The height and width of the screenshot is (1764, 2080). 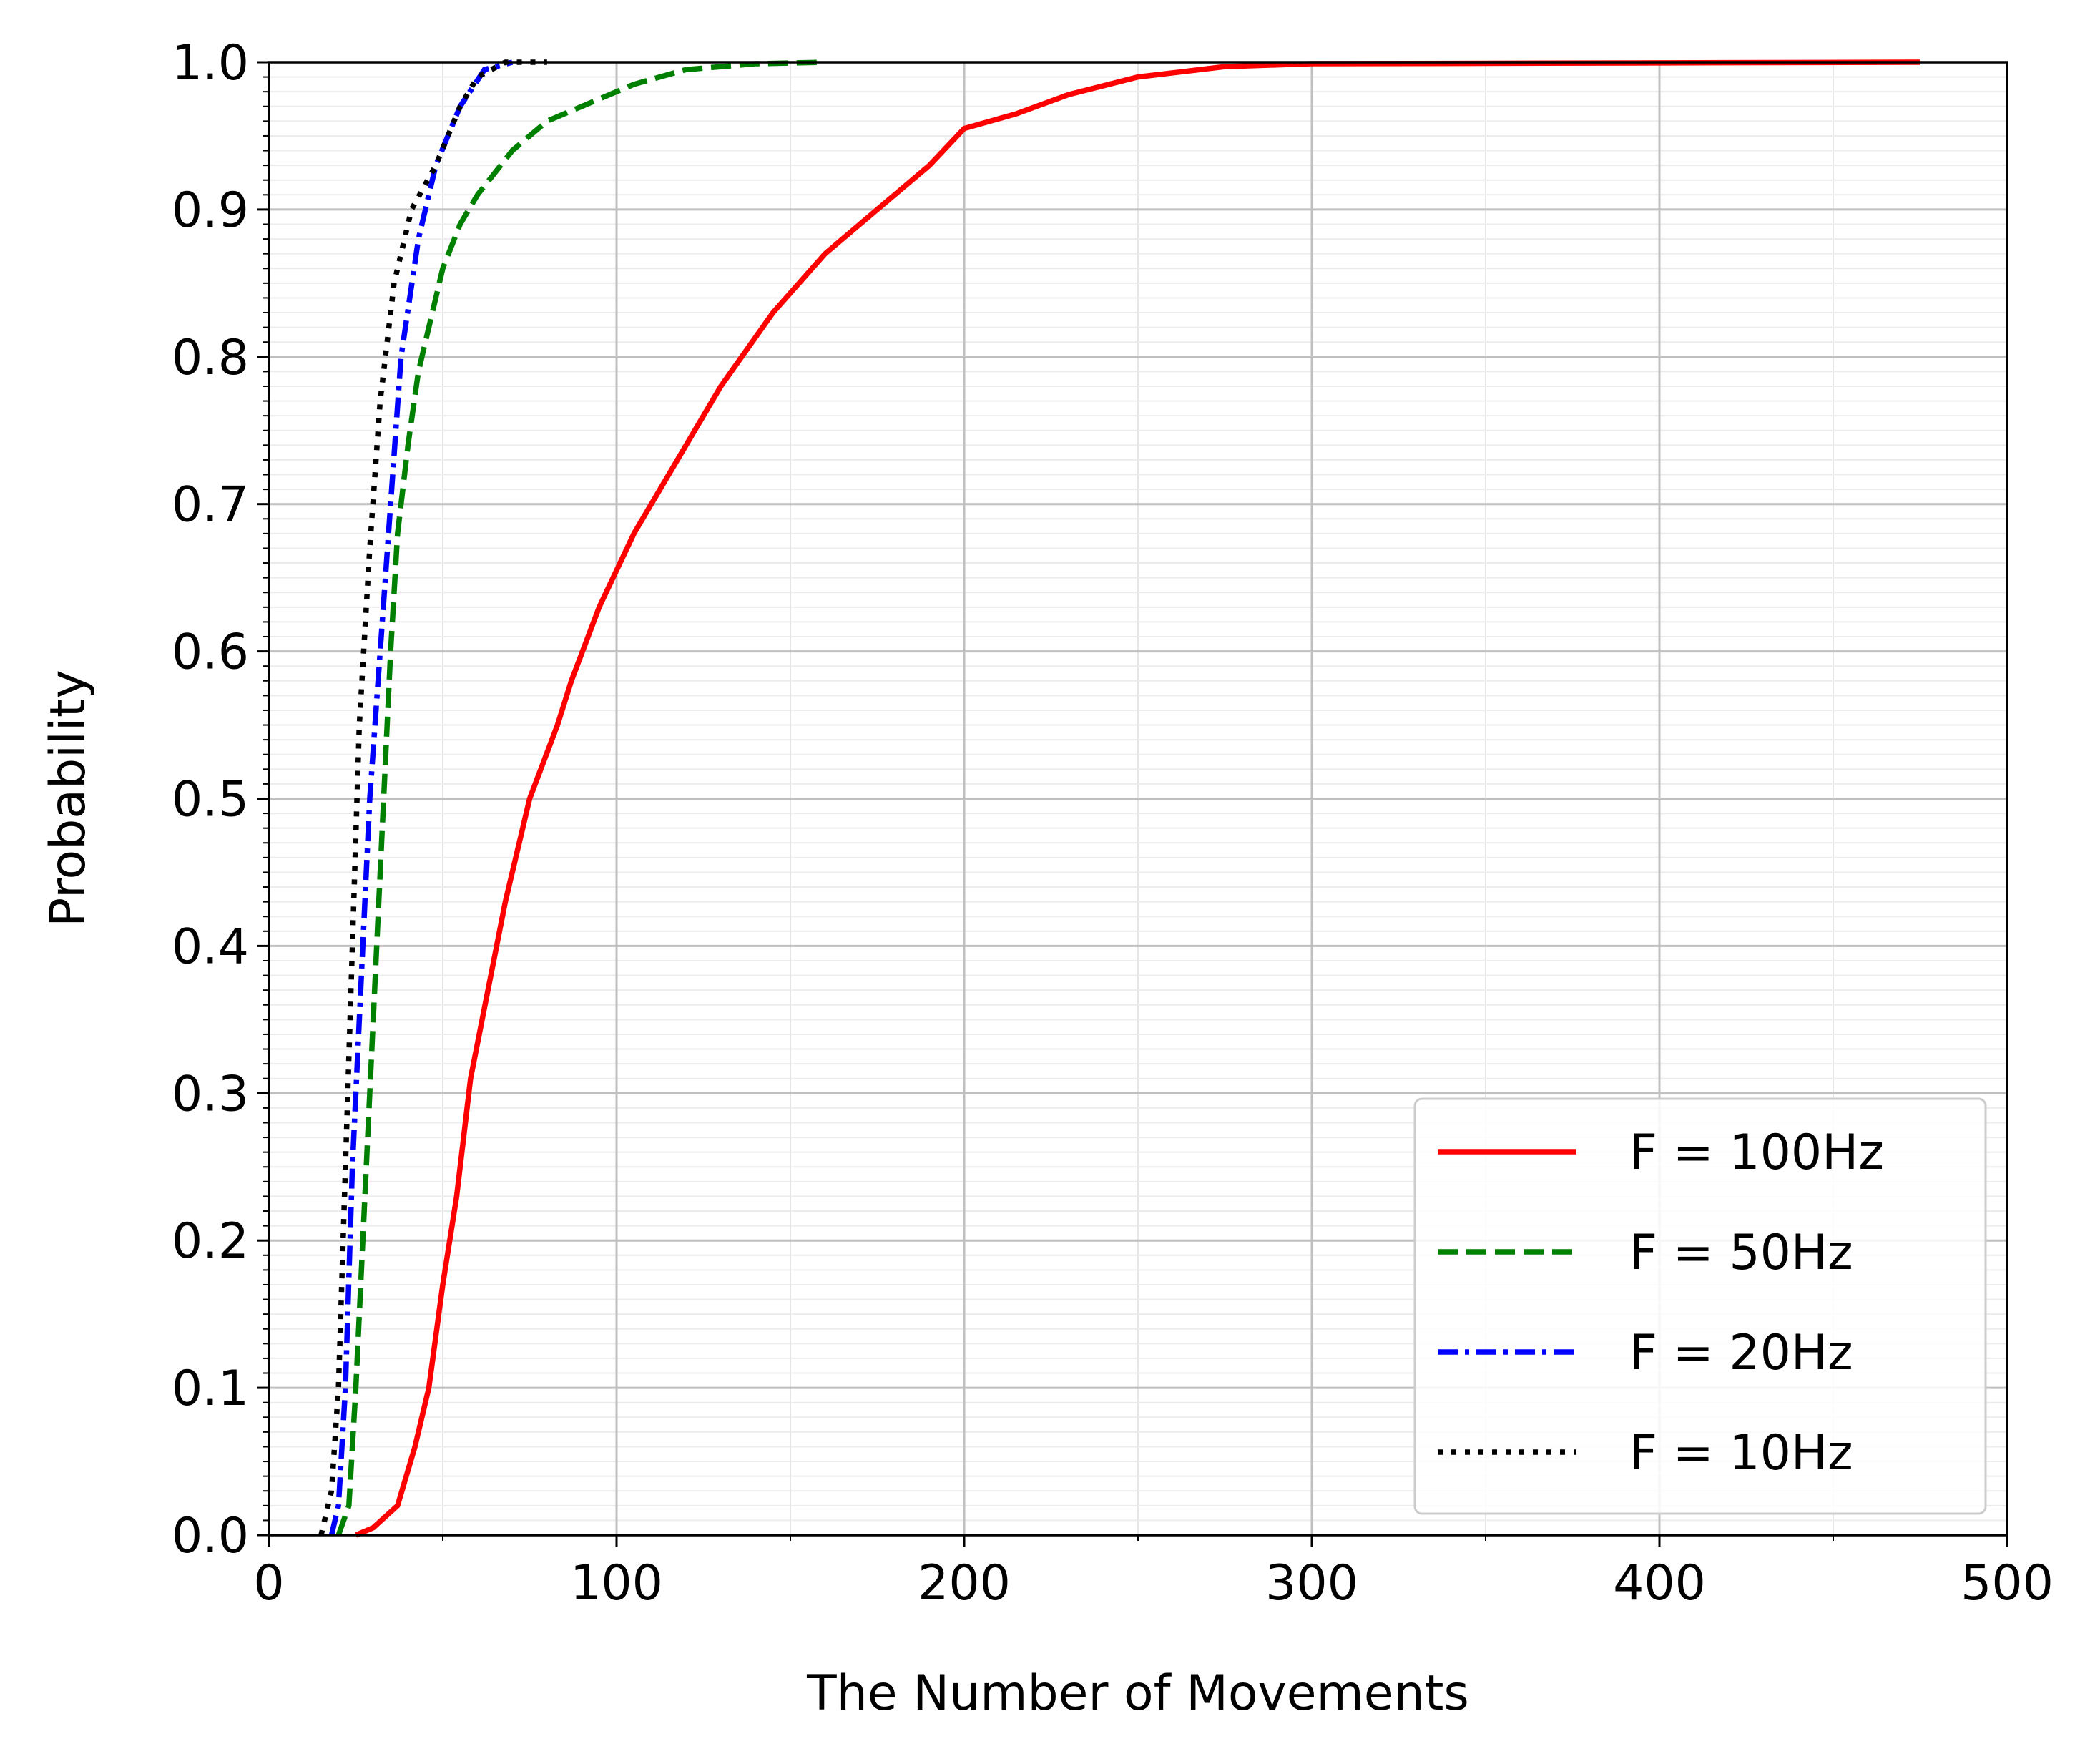 I want to click on y-tick-label: 0.1, so click(x=210, y=1389).